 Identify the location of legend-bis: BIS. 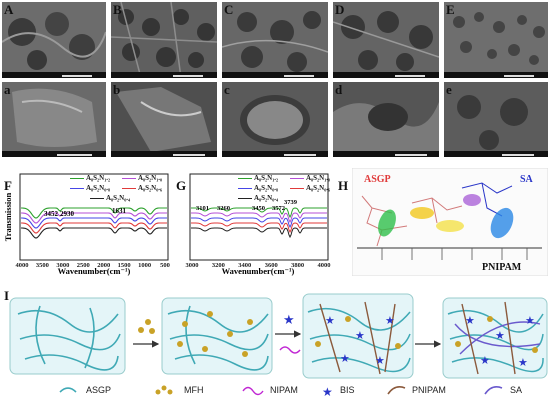
(347, 390).